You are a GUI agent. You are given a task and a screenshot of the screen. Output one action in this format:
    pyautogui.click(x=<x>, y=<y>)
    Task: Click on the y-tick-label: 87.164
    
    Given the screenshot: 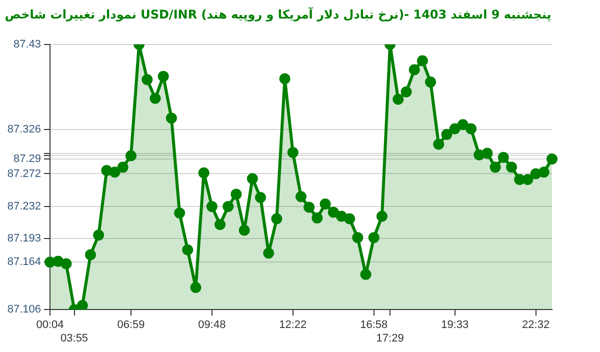 What is the action you would take?
    pyautogui.click(x=24, y=262)
    